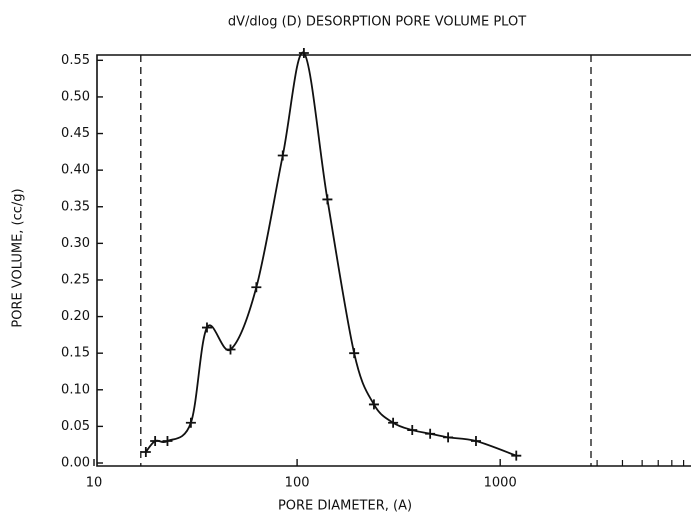 This screenshot has height=528, width=691. I want to click on y-tick-label: 0.50, so click(75, 96).